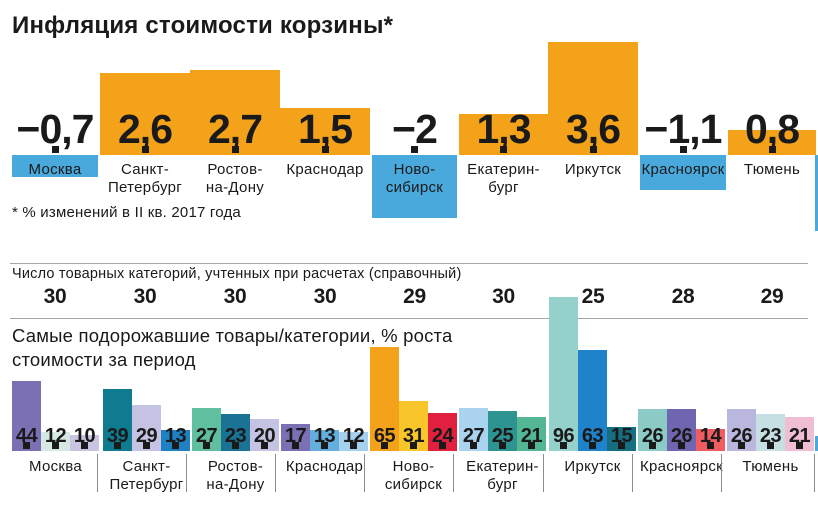 This screenshot has width=818, height=514. What do you see at coordinates (55, 129) in the screenshot?
I see `bar-value-label: −0,7` at bounding box center [55, 129].